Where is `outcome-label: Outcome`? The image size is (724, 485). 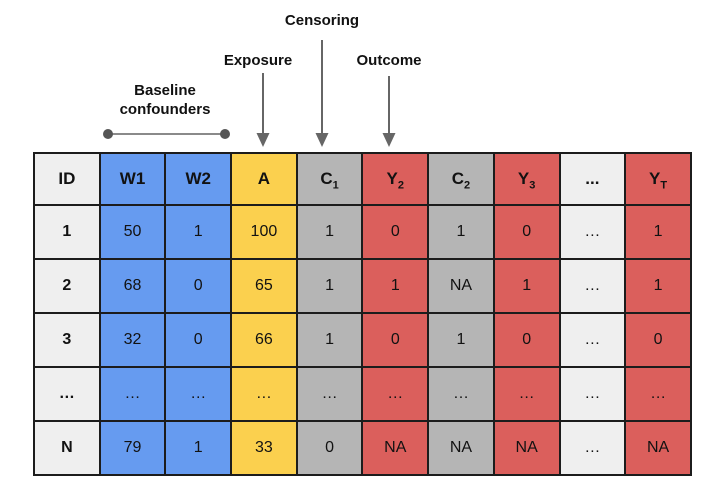
outcome-label: Outcome is located at coordinates (389, 60).